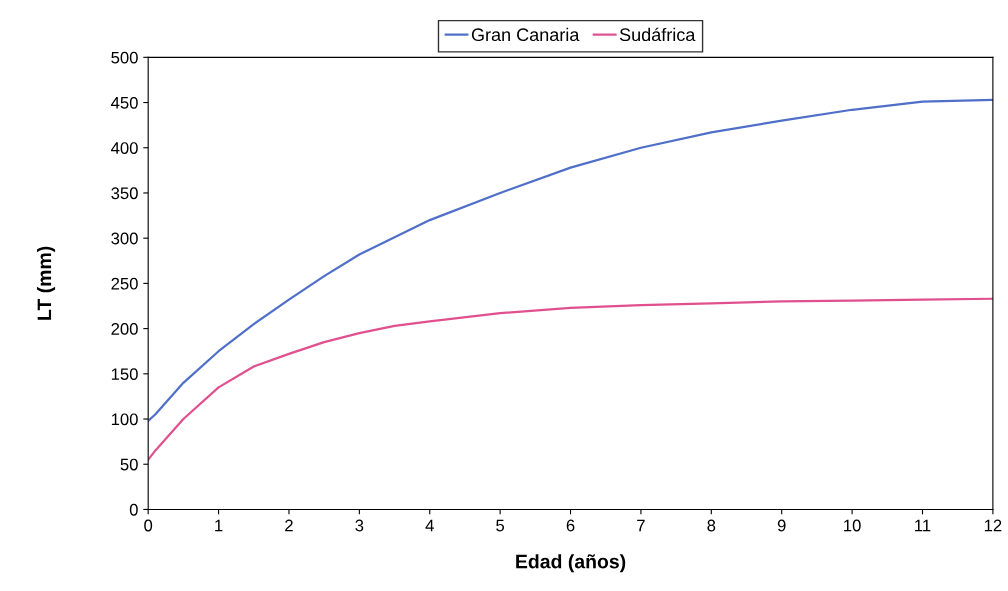  I want to click on y-tick-label: 350, so click(124, 193).